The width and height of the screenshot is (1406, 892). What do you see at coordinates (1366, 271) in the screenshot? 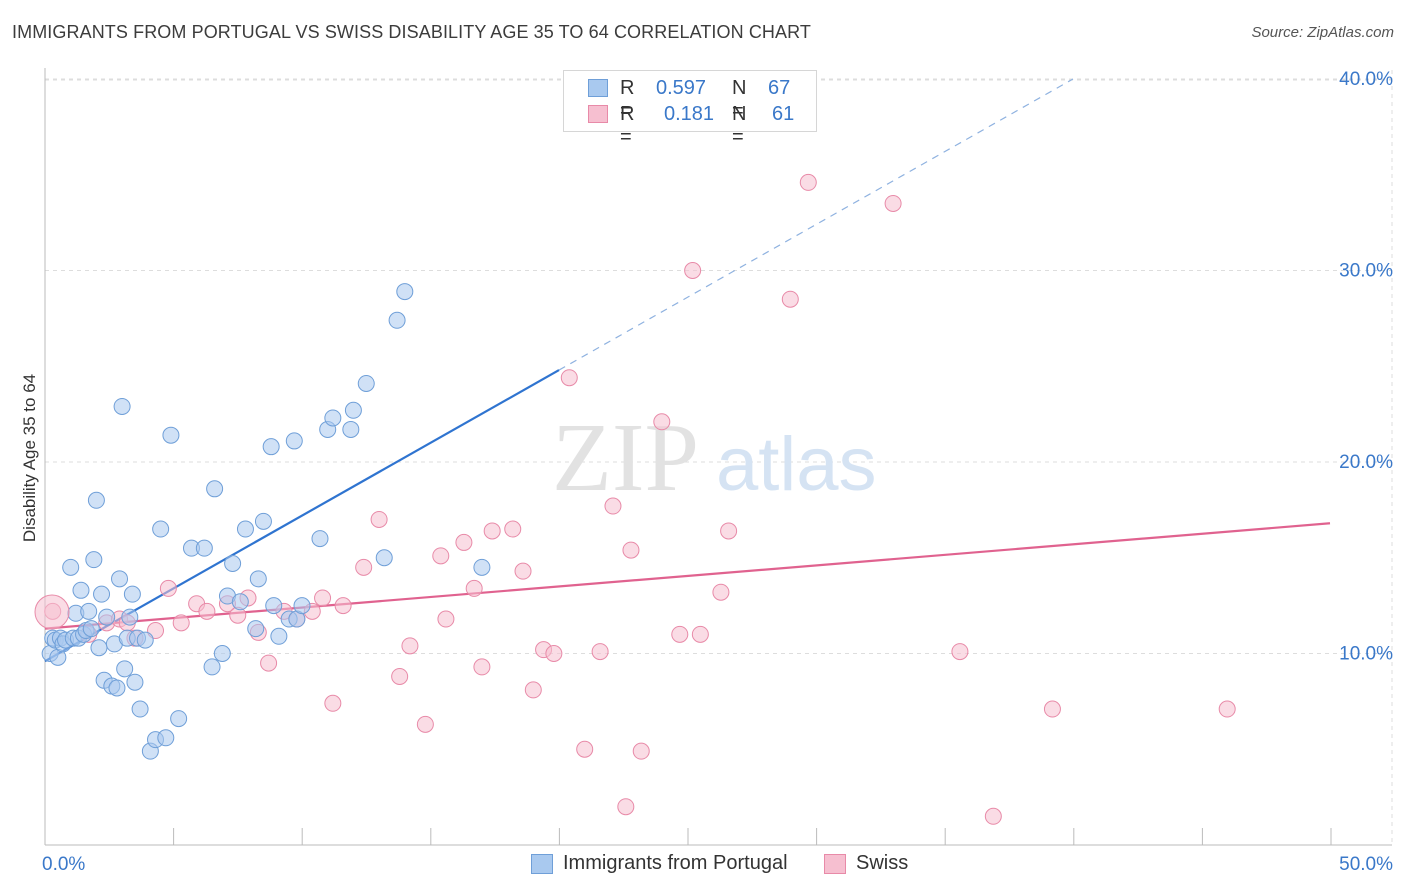
I see `y-tick-label: 30.0%` at bounding box center [1366, 271].